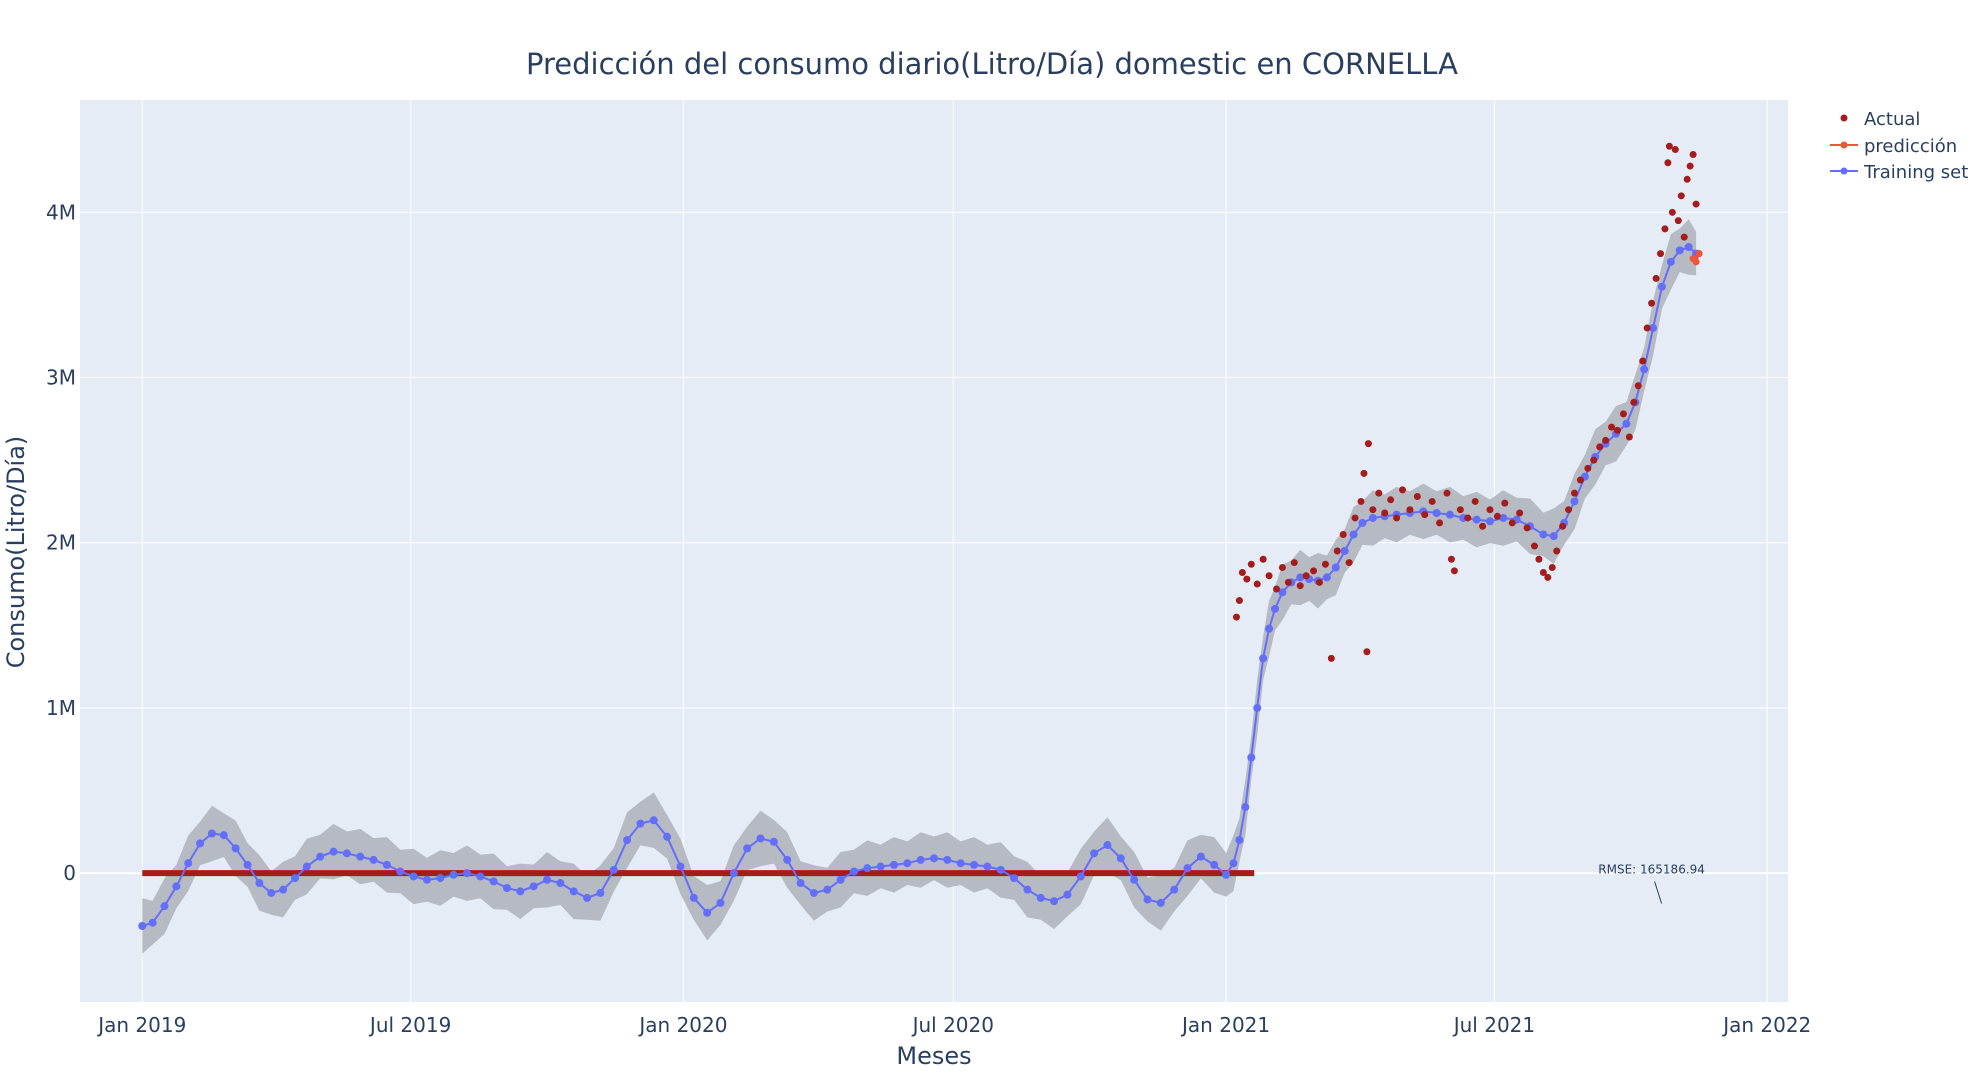 This screenshot has height=1084, width=1980. I want to click on legend-marker-prediccion, so click(1844, 145).